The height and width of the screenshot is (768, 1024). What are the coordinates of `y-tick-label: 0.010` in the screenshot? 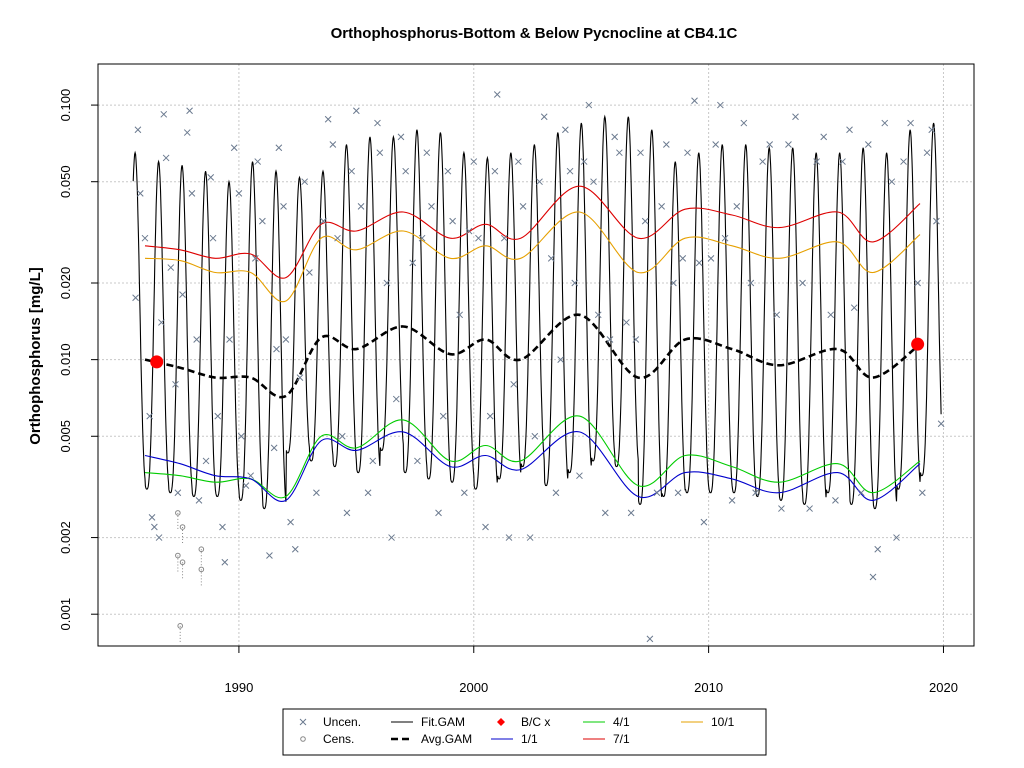 It's located at (65, 359).